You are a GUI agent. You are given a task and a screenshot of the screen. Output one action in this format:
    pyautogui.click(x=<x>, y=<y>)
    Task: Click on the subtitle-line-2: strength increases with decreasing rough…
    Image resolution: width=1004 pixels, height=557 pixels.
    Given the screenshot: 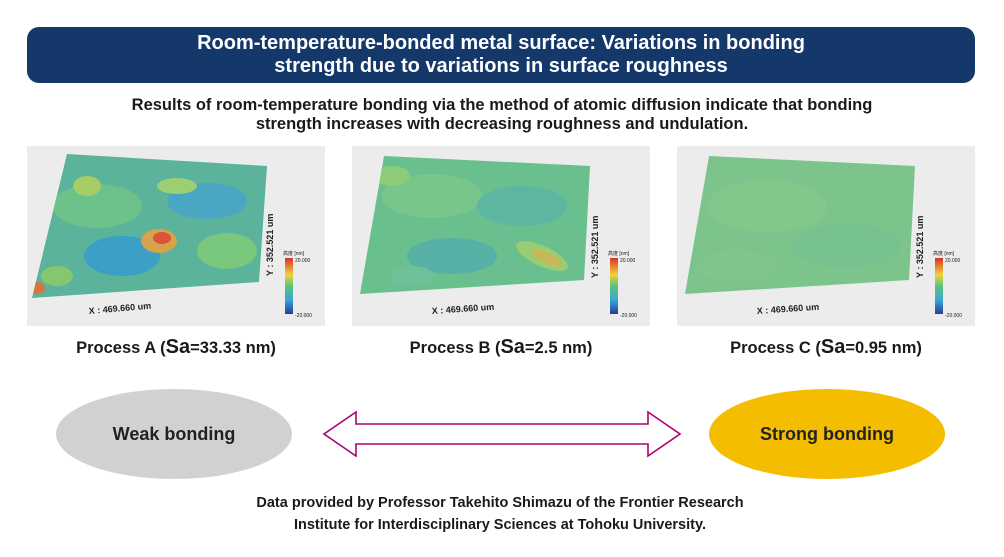 What is the action you would take?
    pyautogui.click(x=502, y=124)
    